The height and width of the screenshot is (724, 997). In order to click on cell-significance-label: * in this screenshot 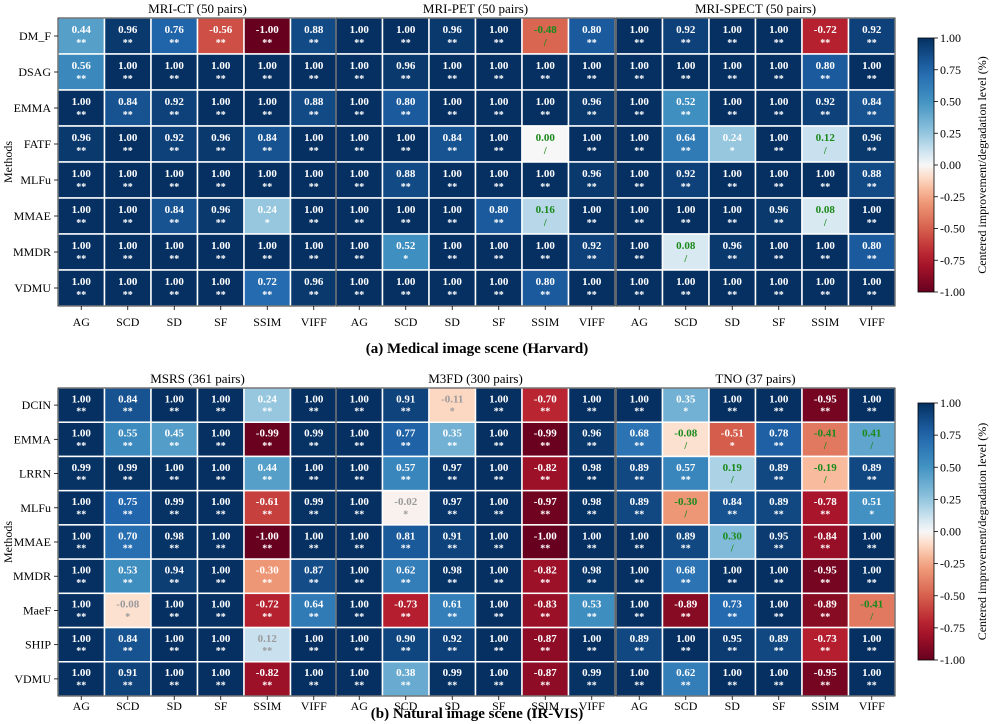, I will do `click(732, 446)`.